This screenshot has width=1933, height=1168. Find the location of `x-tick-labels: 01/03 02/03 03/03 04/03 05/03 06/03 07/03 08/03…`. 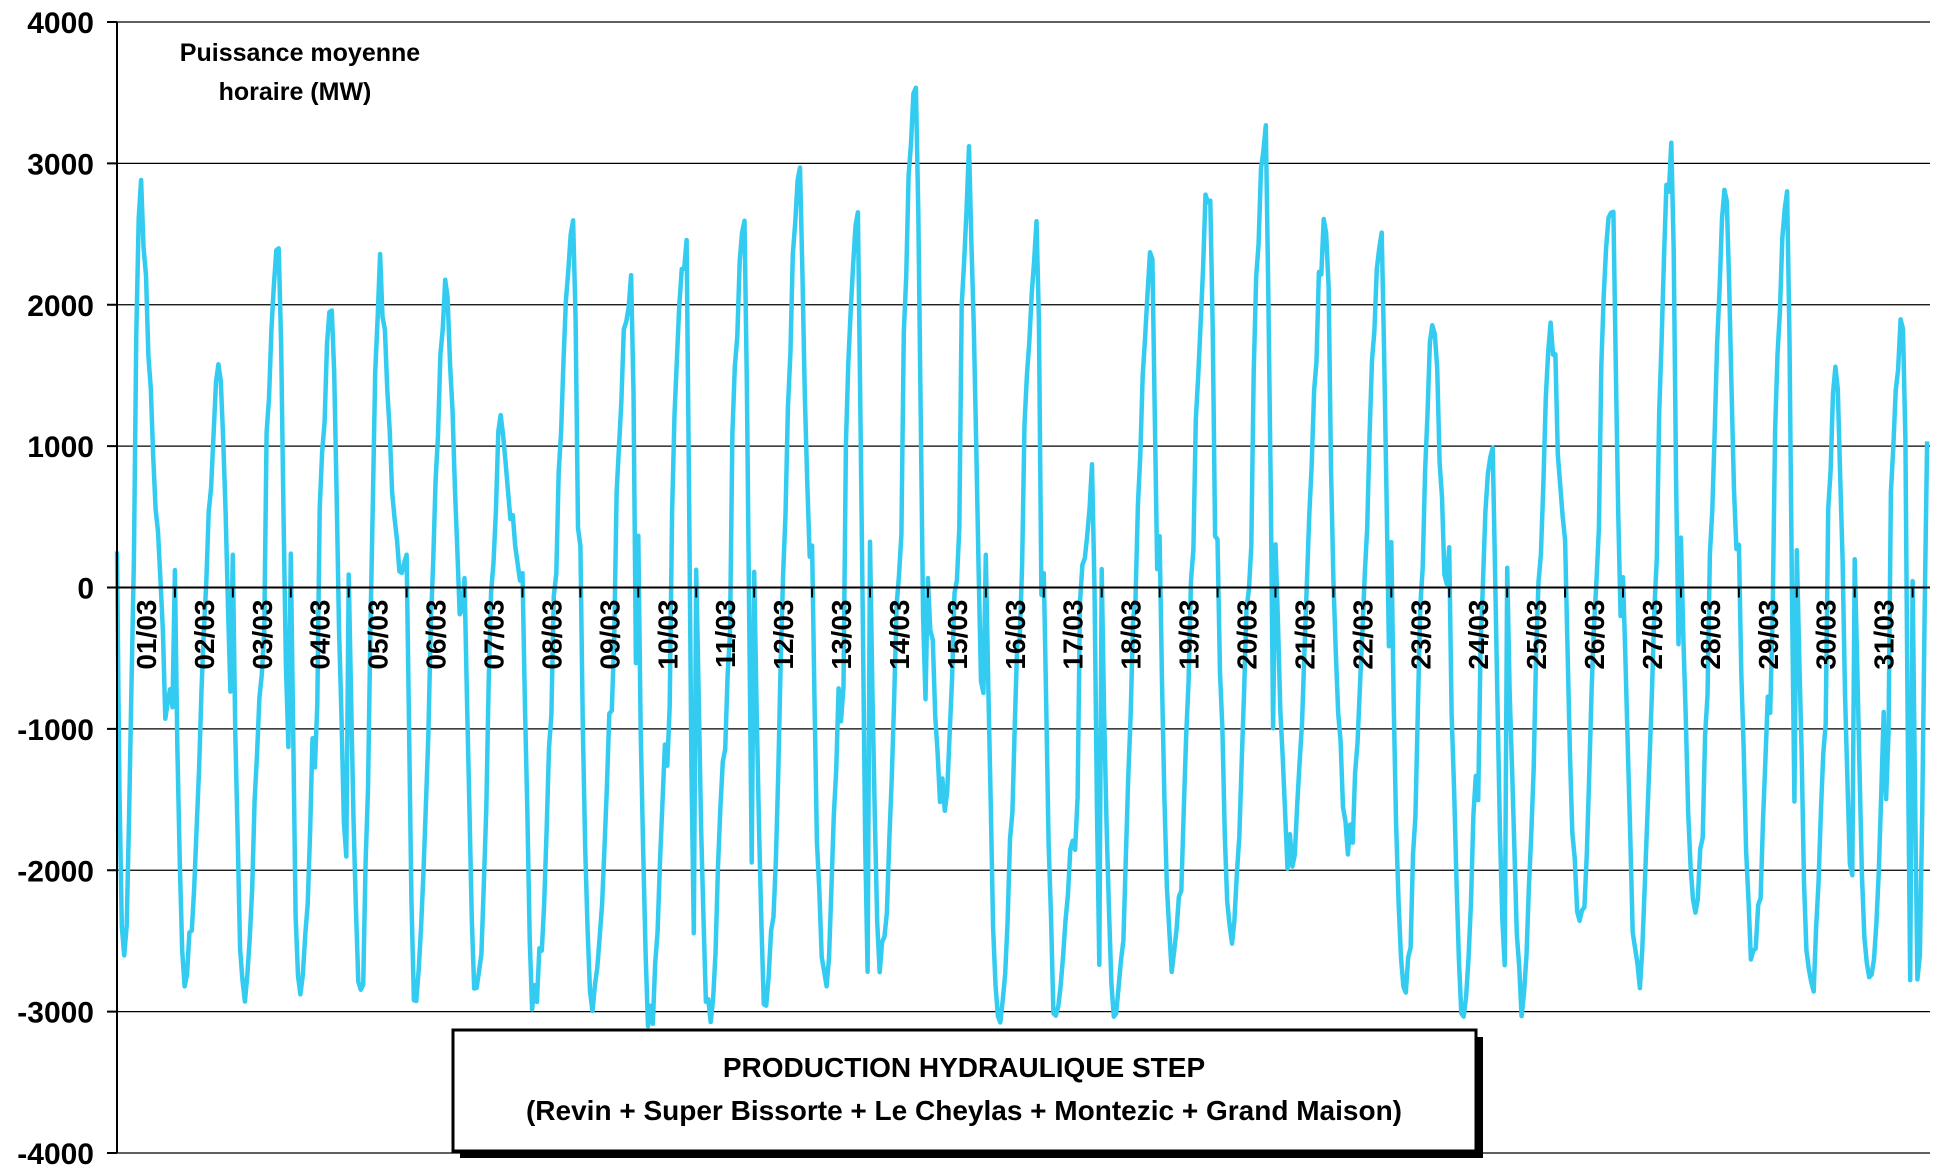

x-tick-labels: 01/03 02/03 03/03 04/03 05/03 06/03 07/03 08/03… is located at coordinates (1015, 635).